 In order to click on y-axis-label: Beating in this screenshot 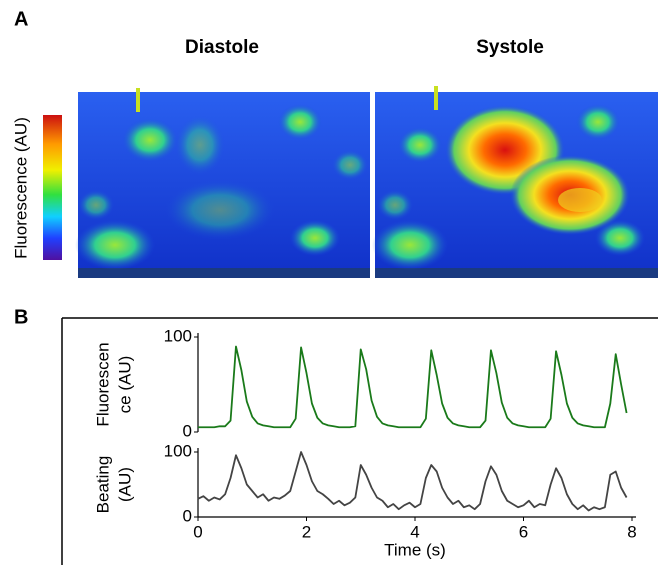, I will do `click(102, 485)`.